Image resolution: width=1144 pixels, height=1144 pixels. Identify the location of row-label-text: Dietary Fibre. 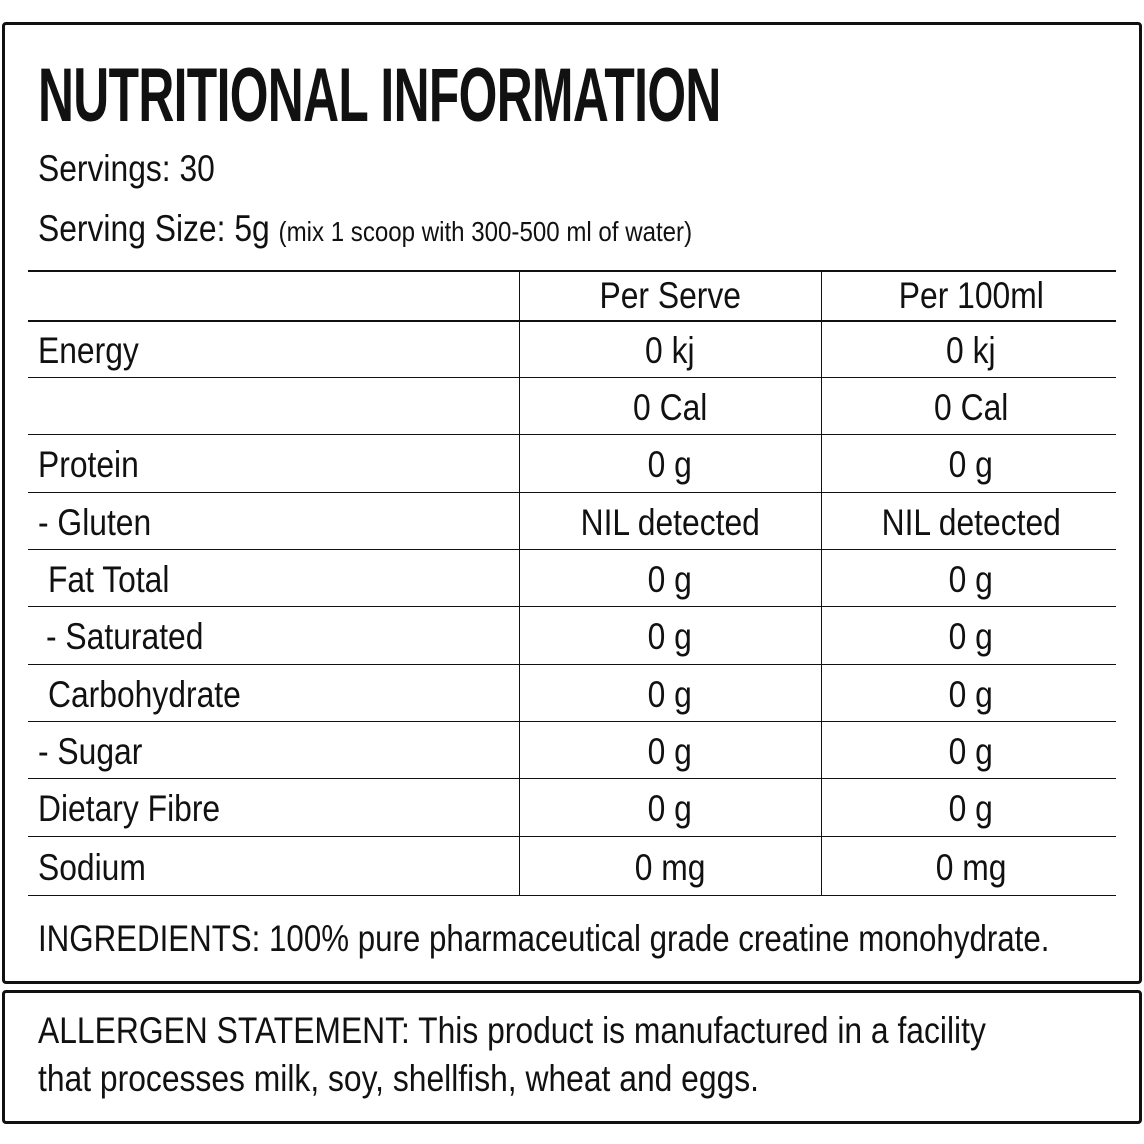
(129, 808).